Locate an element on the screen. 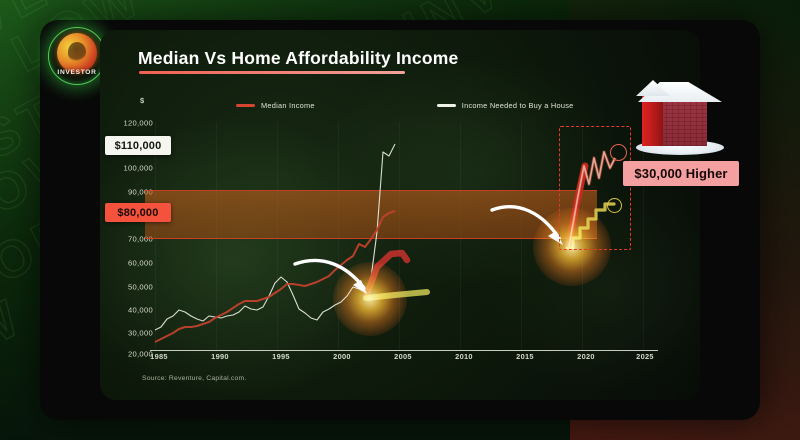 Image resolution: width=800 pixels, height=440 pixels. spike-red-outline is located at coordinates (592, 198).